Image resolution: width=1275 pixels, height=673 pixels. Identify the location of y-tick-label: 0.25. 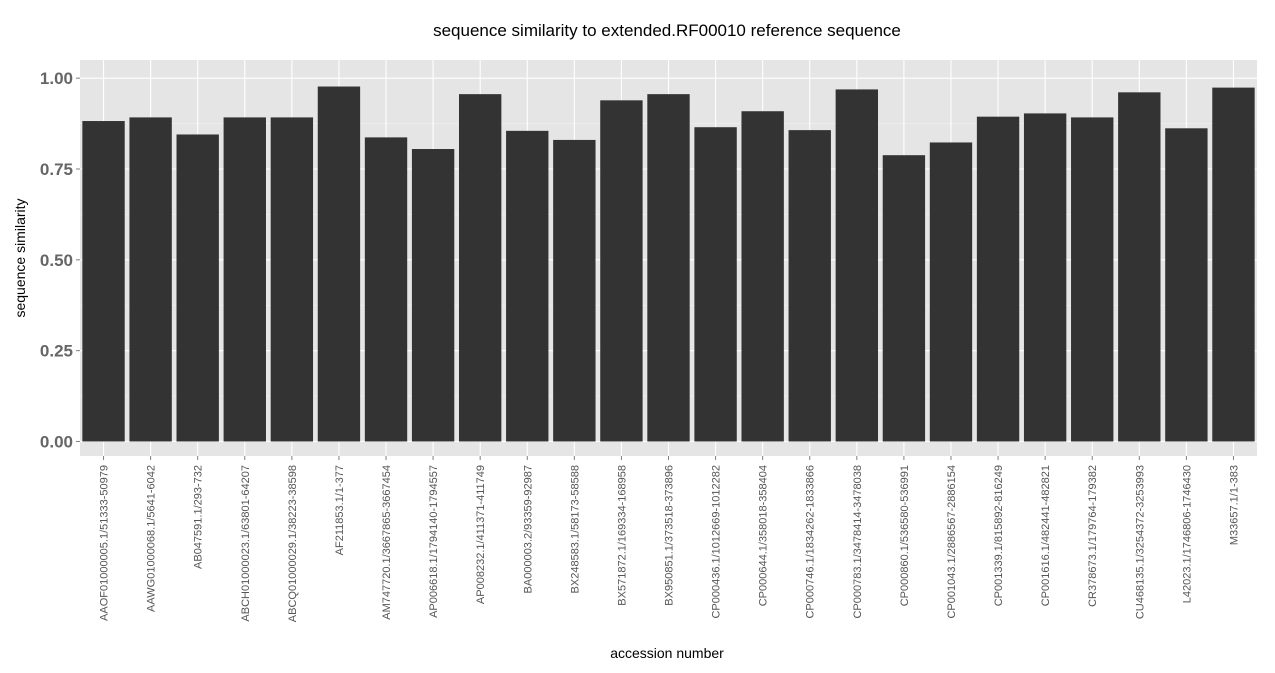
(56, 351).